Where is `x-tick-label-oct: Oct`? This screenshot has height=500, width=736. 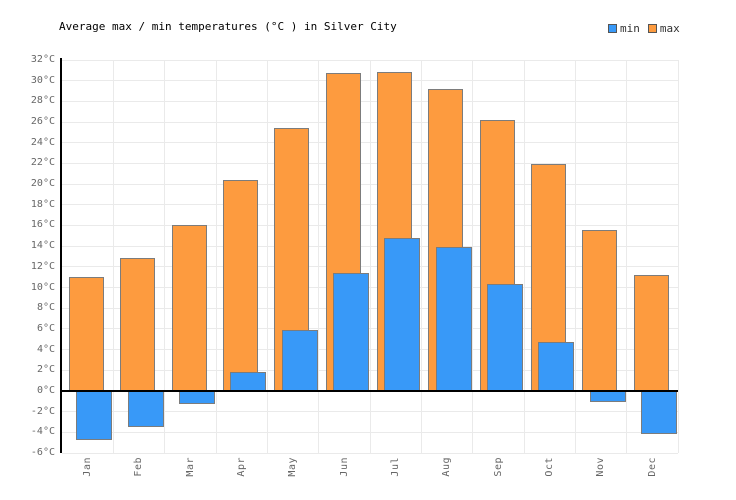
x-tick-label-oct: Oct is located at coordinates (550, 467).